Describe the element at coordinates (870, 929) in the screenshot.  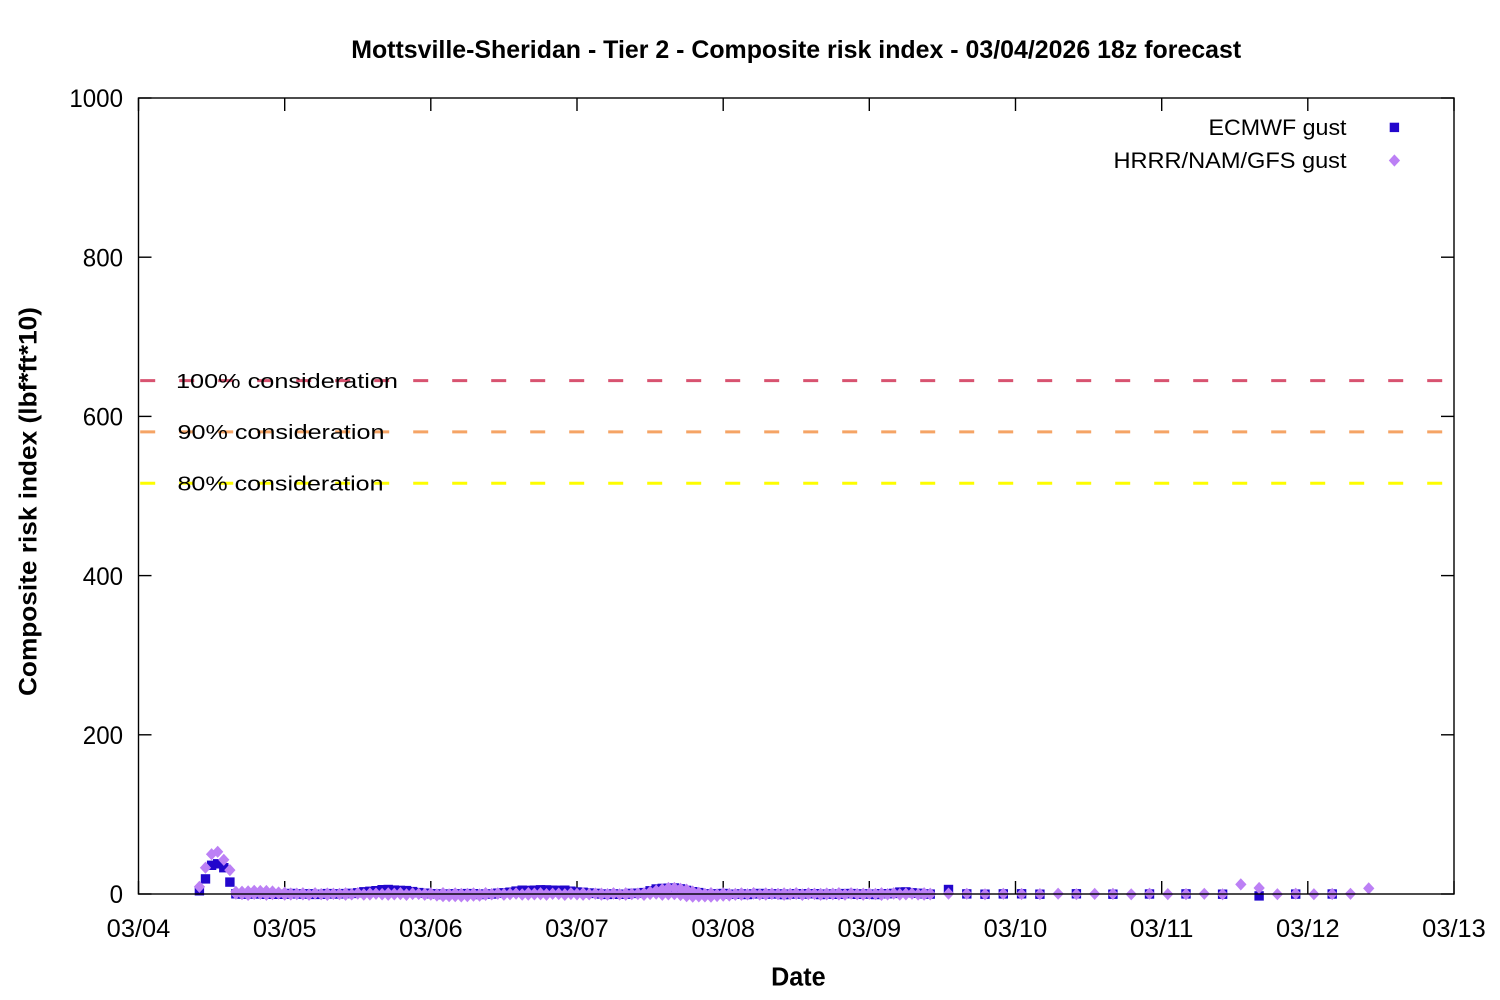
I see `svg-text: 03/09` at that location.